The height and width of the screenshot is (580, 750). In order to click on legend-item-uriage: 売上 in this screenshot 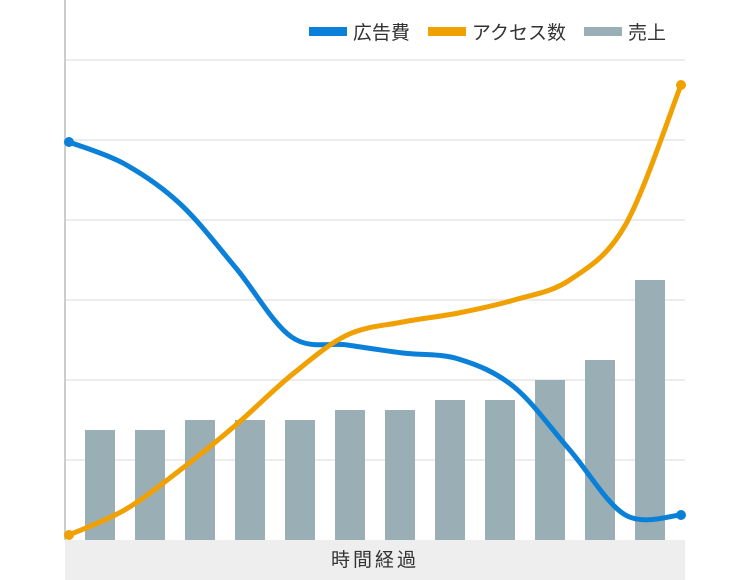, I will do `click(624, 31)`.